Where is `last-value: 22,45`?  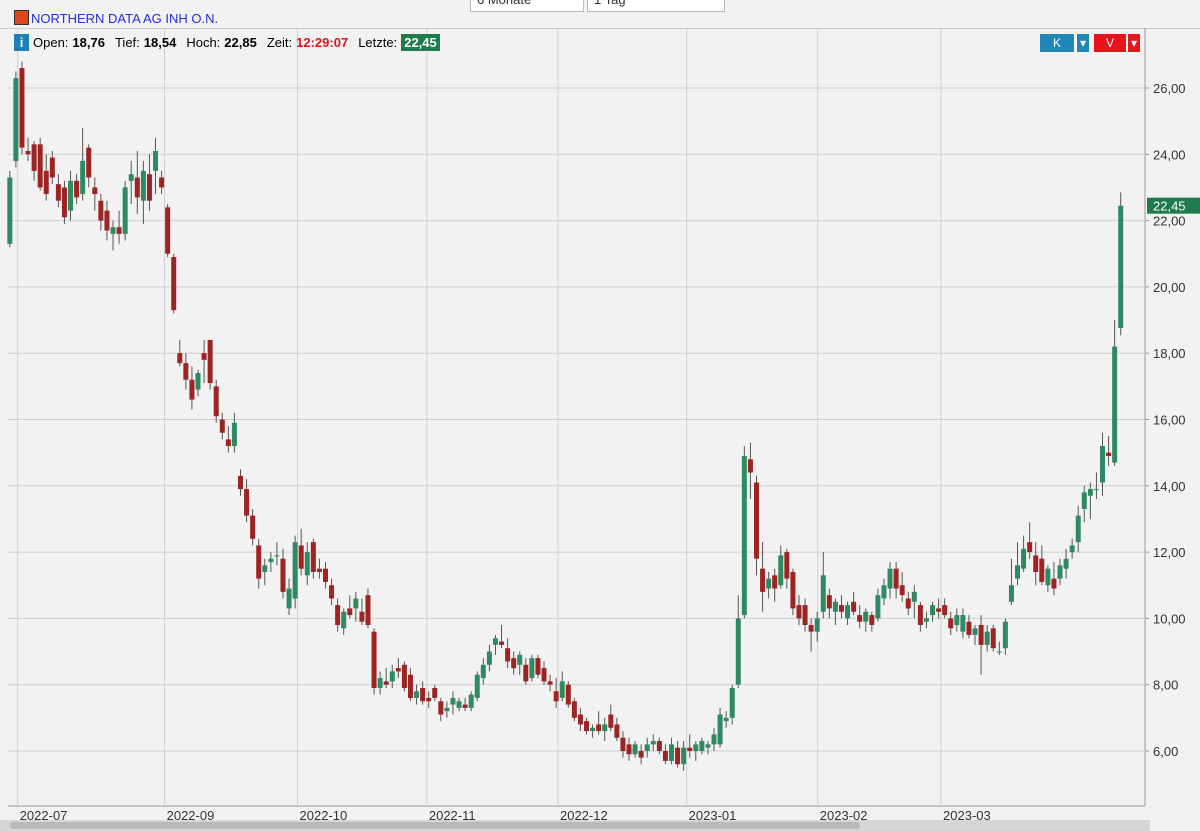
last-value: 22,45 is located at coordinates (420, 42).